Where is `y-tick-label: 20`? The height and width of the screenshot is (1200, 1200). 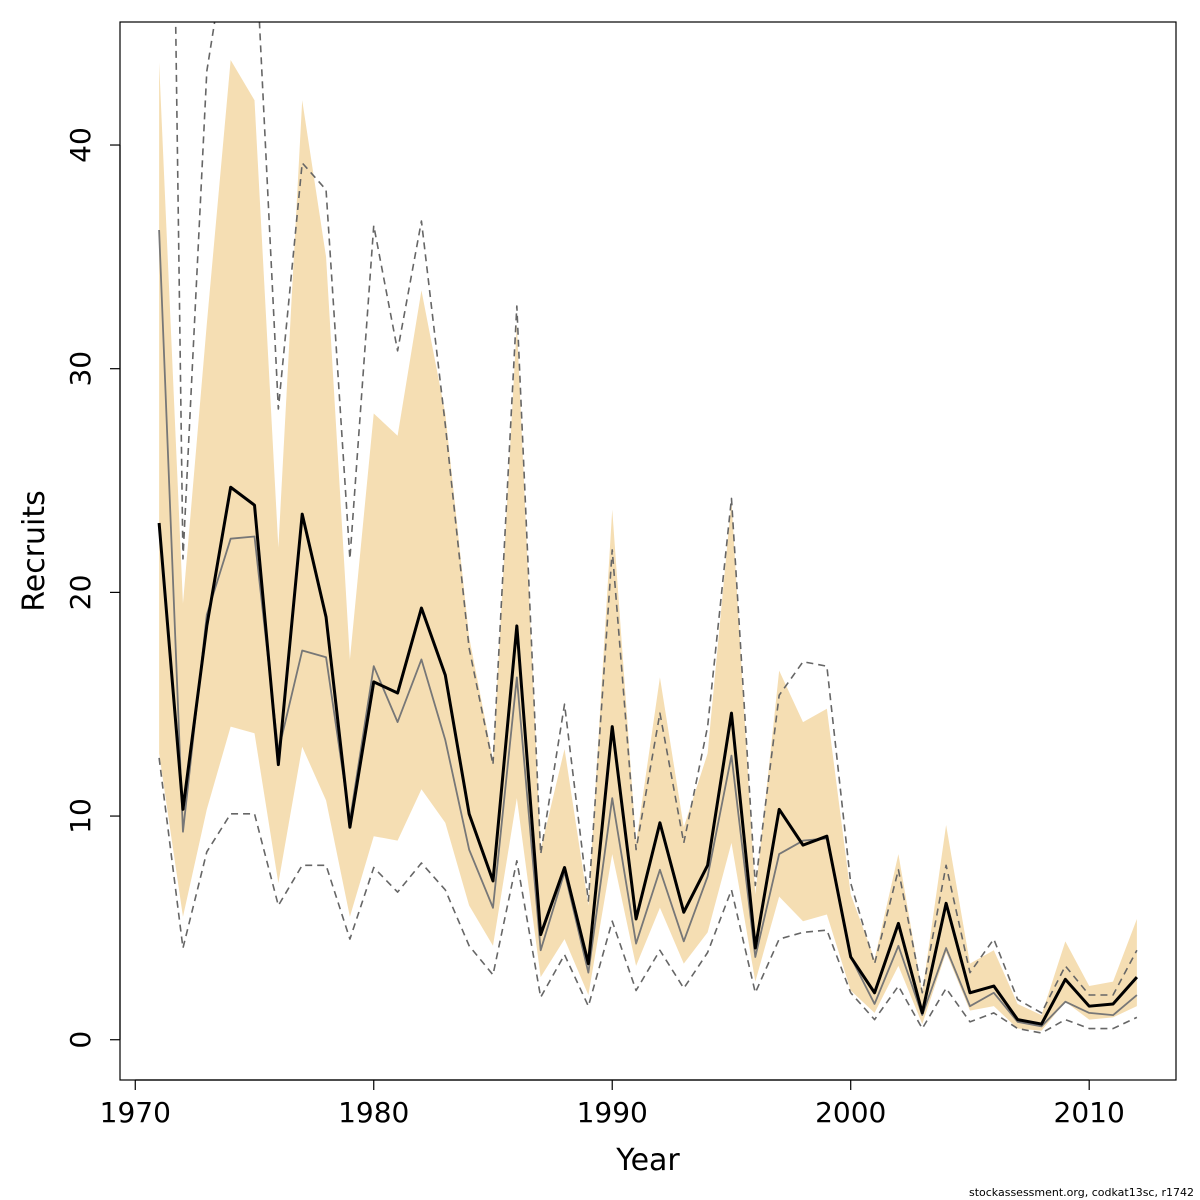 y-tick-label: 20 is located at coordinates (80, 593).